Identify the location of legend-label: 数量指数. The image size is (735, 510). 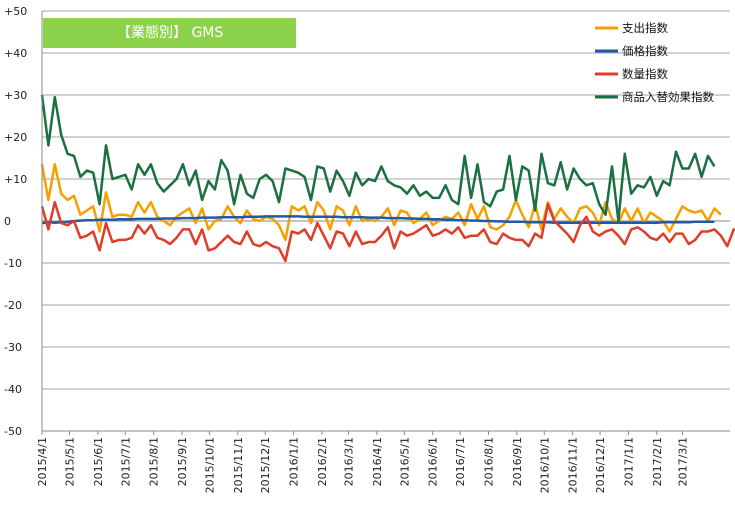
(645, 74).